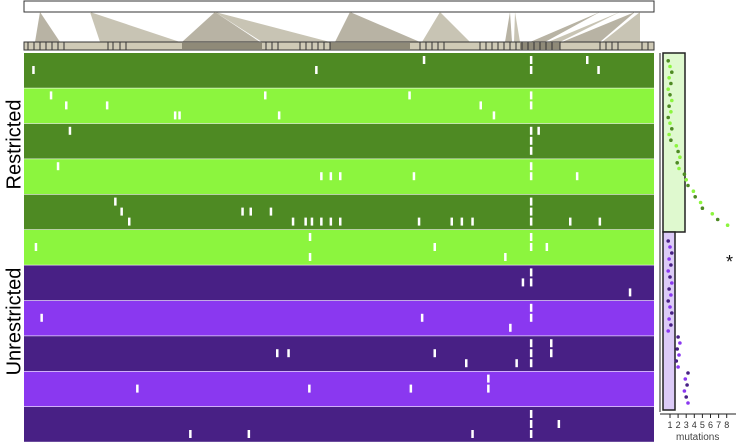 The width and height of the screenshot is (744, 445). I want to click on significance-marker: *, so click(730, 262).